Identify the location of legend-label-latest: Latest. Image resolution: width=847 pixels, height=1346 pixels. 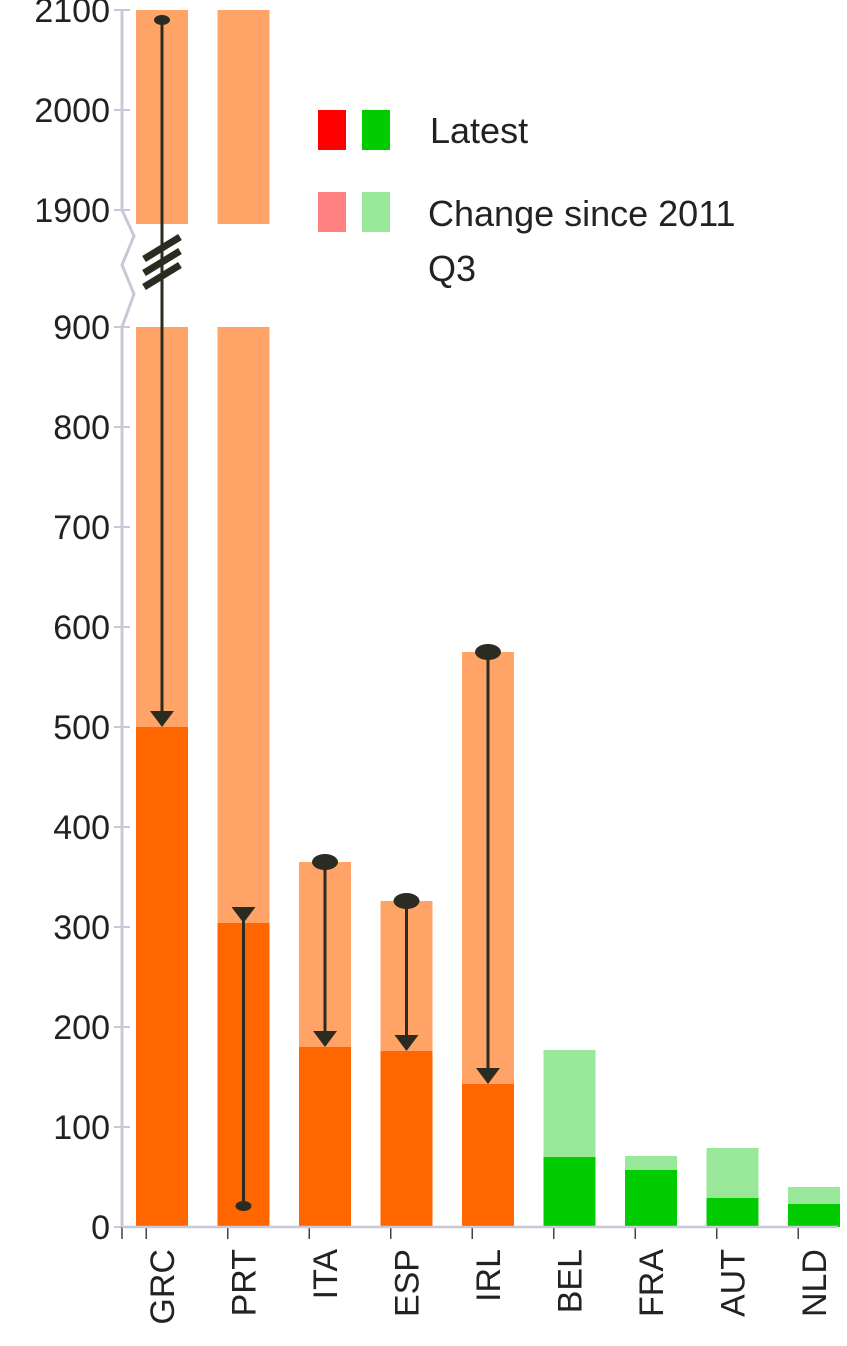
(479, 130).